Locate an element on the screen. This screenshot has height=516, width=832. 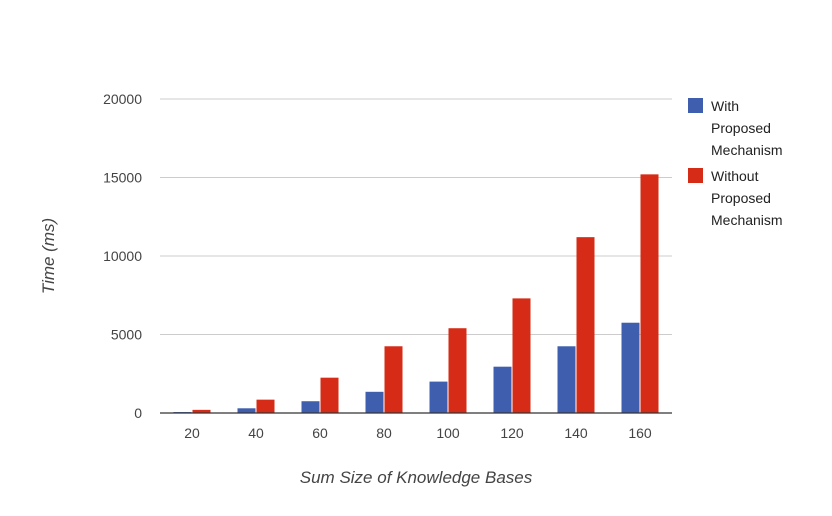
legend-label: With Proposed Mechanism is located at coordinates (747, 128).